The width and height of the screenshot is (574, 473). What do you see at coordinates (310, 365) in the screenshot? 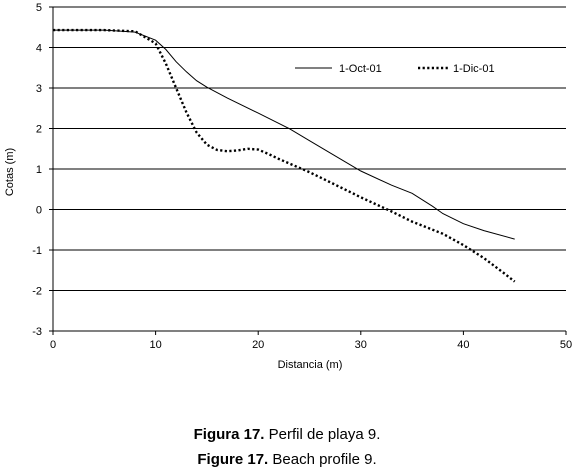
I see `x-axis-label: Distancia (m)` at bounding box center [310, 365].